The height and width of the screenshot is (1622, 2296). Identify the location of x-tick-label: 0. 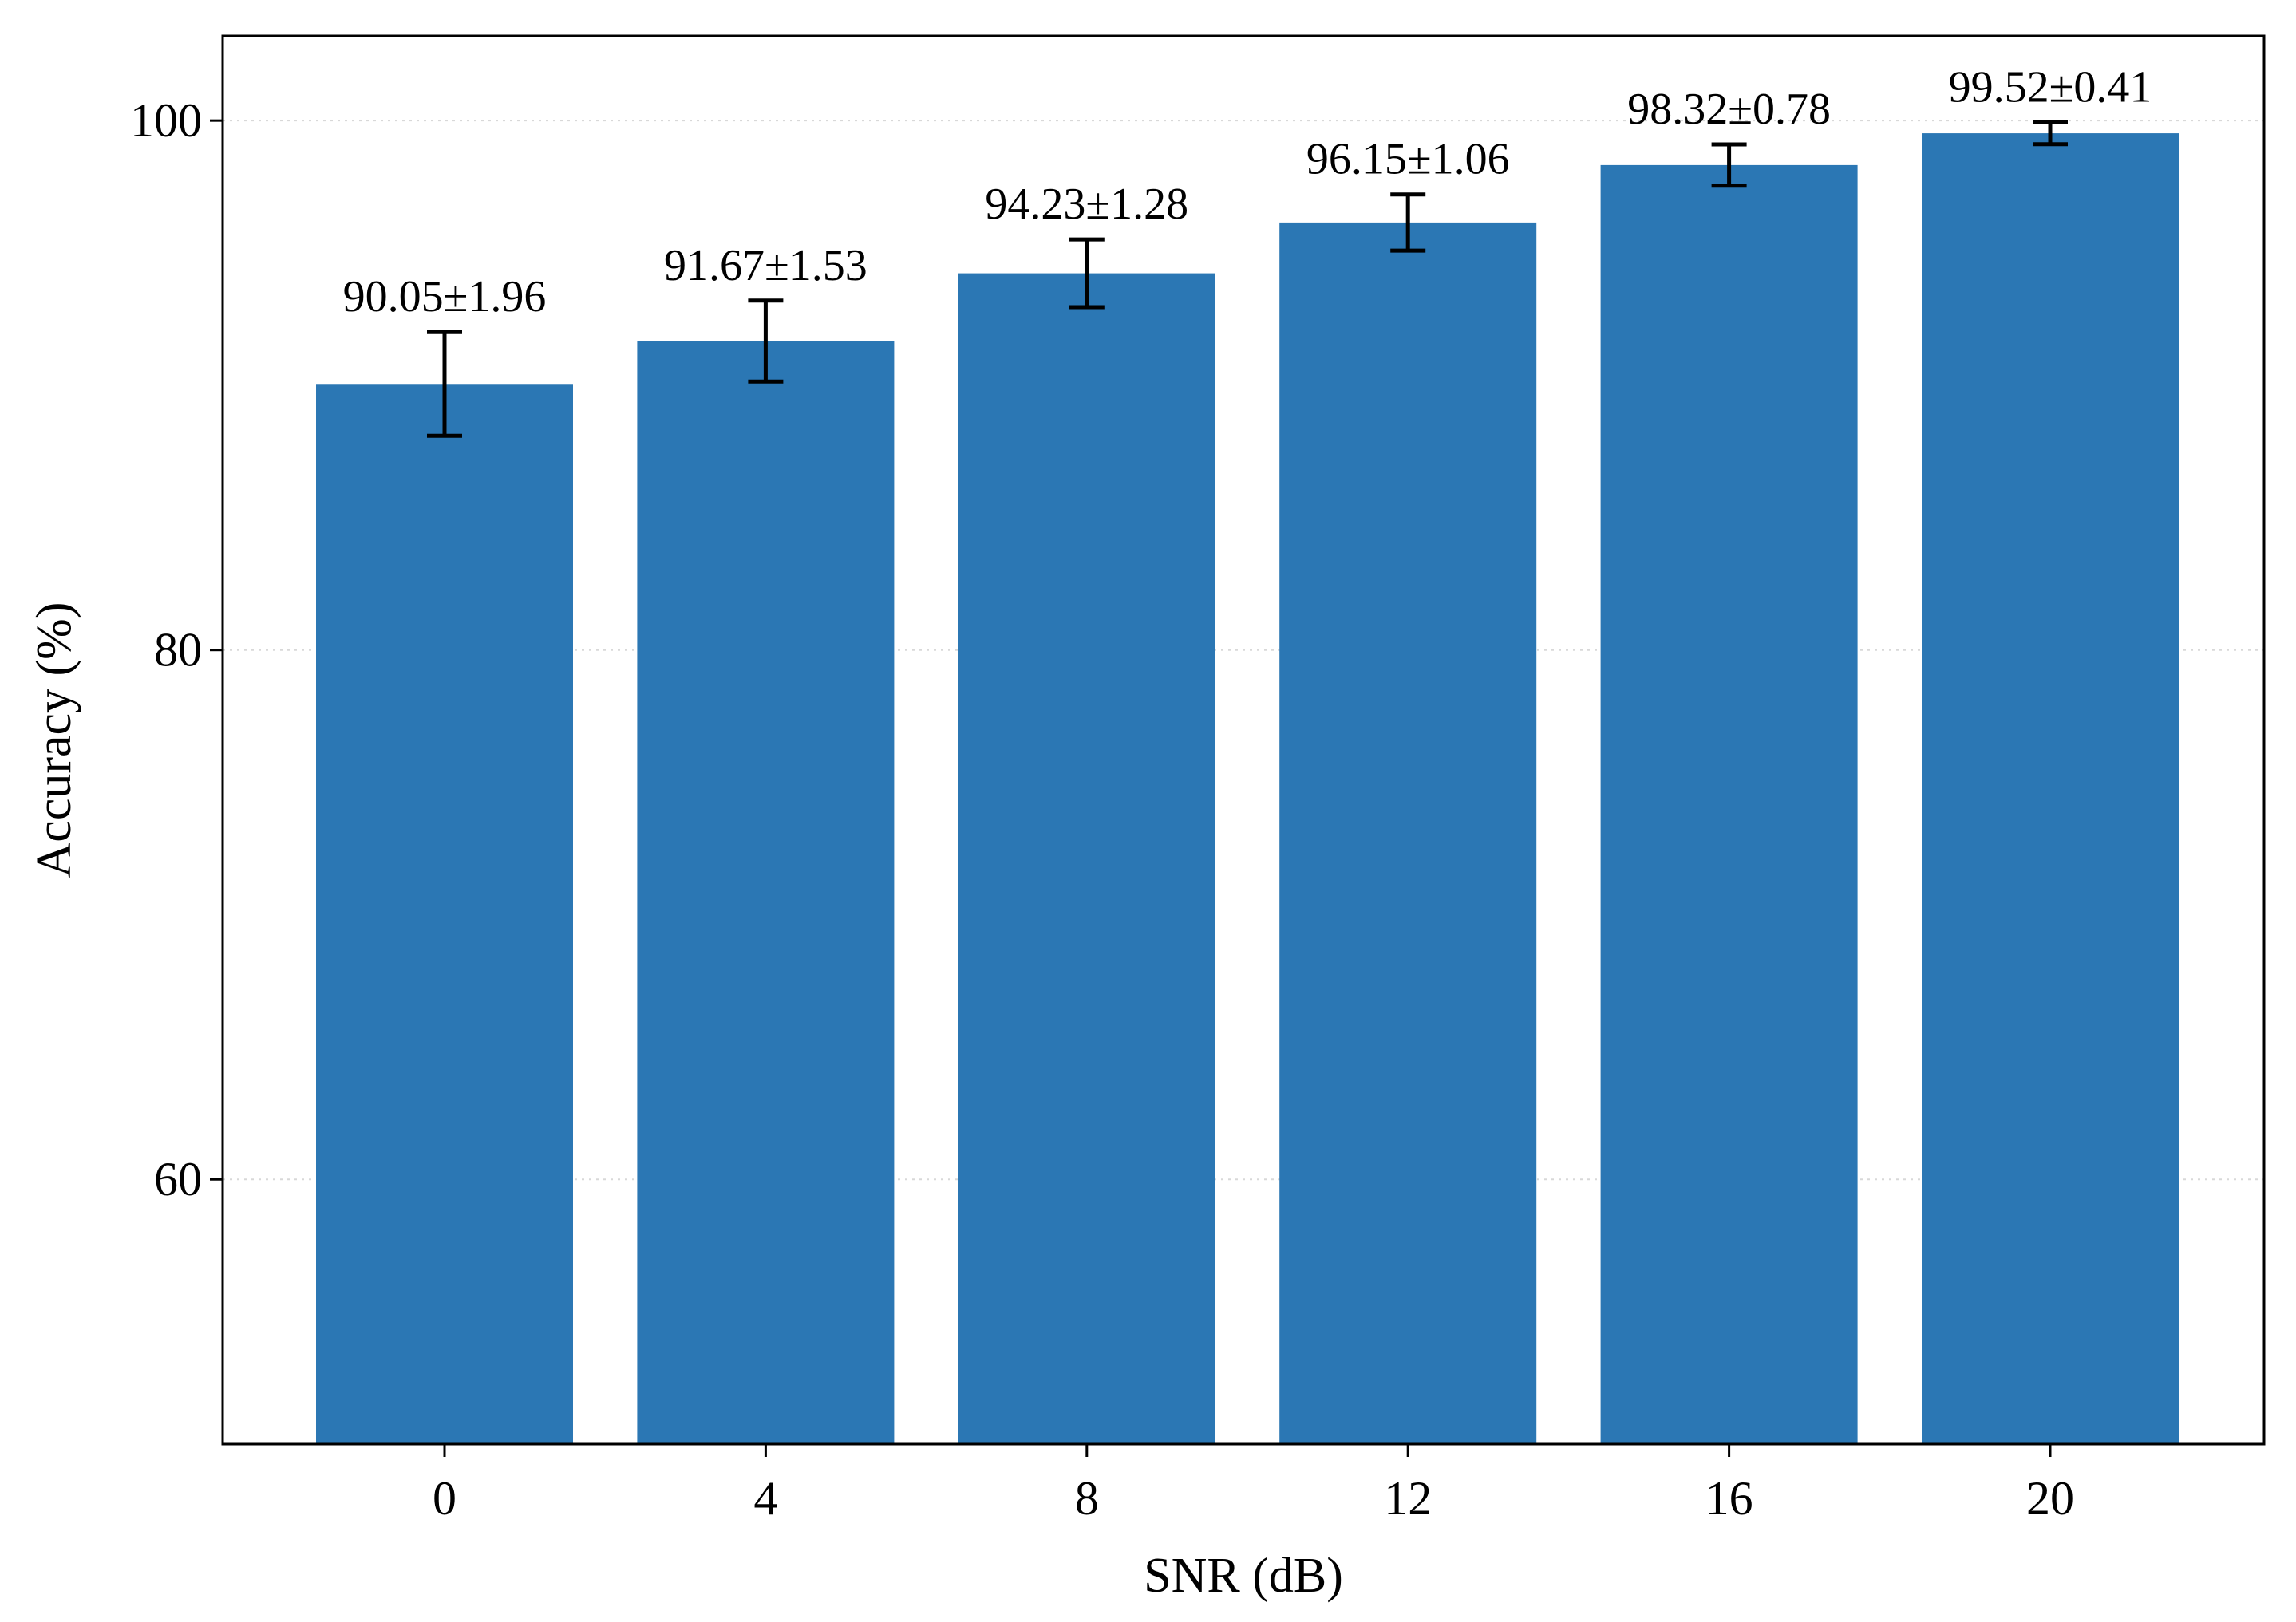
(444, 1498).